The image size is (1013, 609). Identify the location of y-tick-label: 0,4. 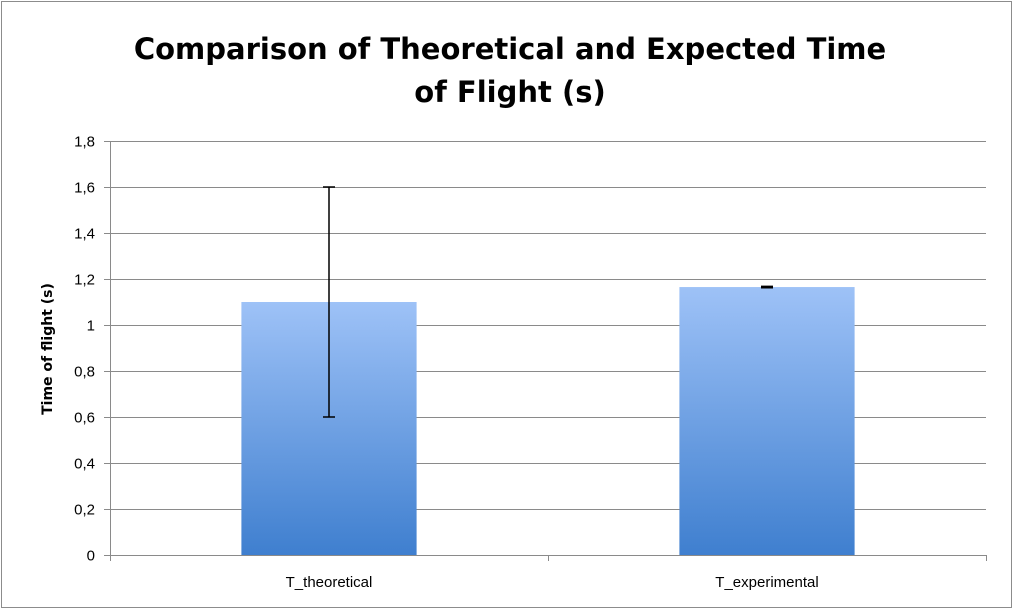
(84, 464).